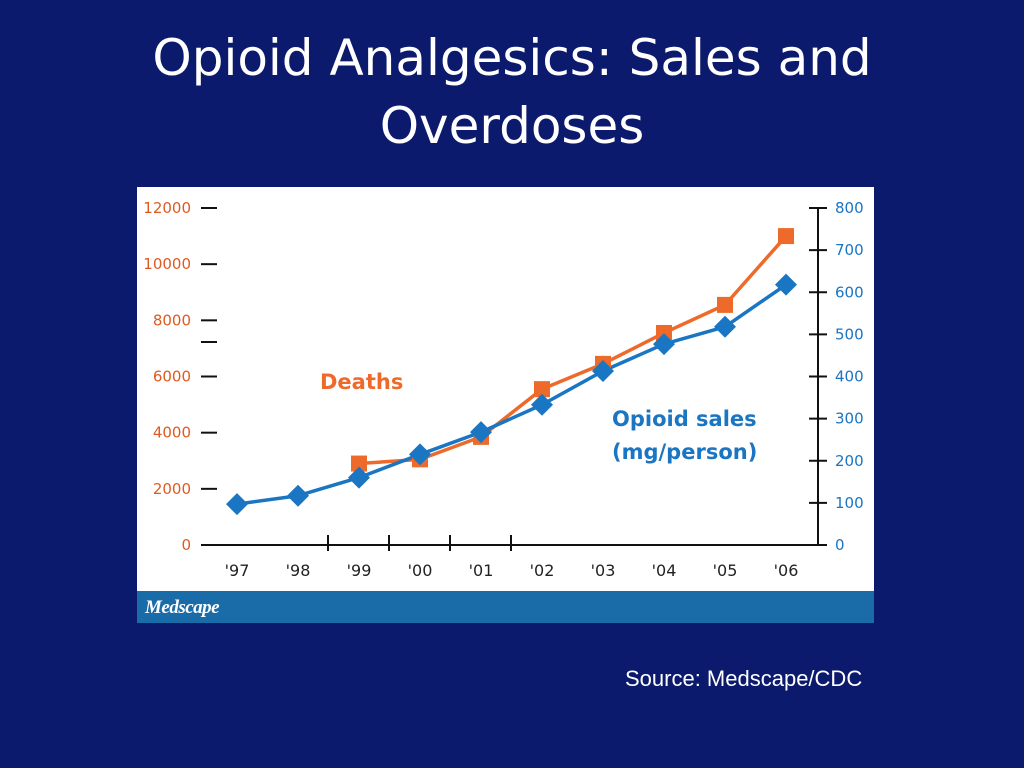 The height and width of the screenshot is (768, 1024). I want to click on y-axis-right-tick-label: 200, so click(849, 461).